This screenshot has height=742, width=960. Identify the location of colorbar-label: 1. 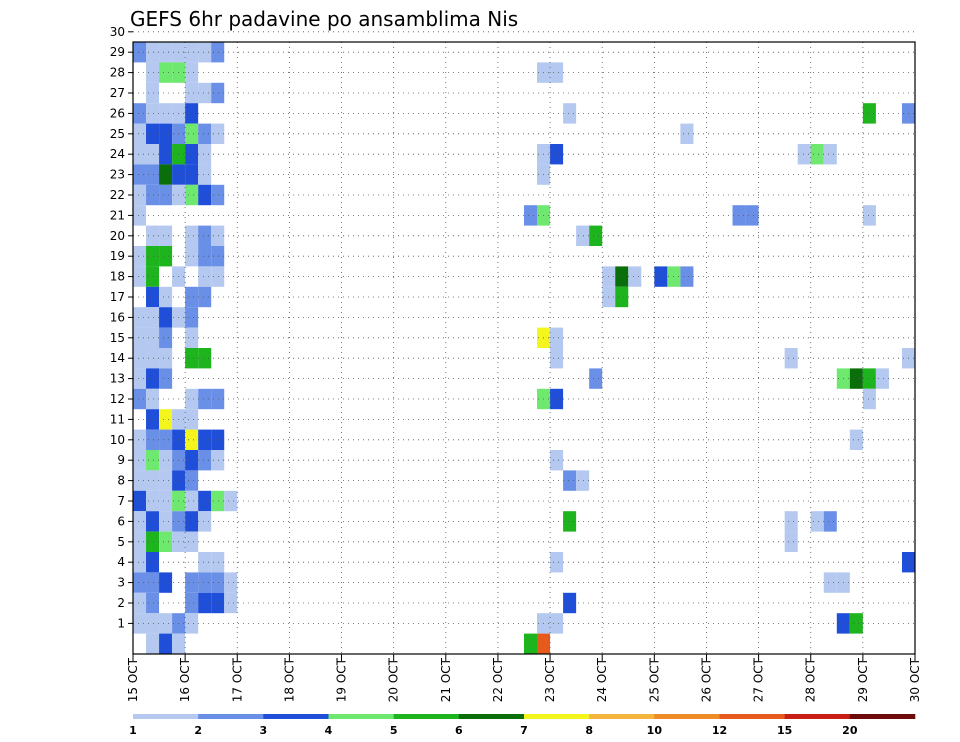
(133, 730).